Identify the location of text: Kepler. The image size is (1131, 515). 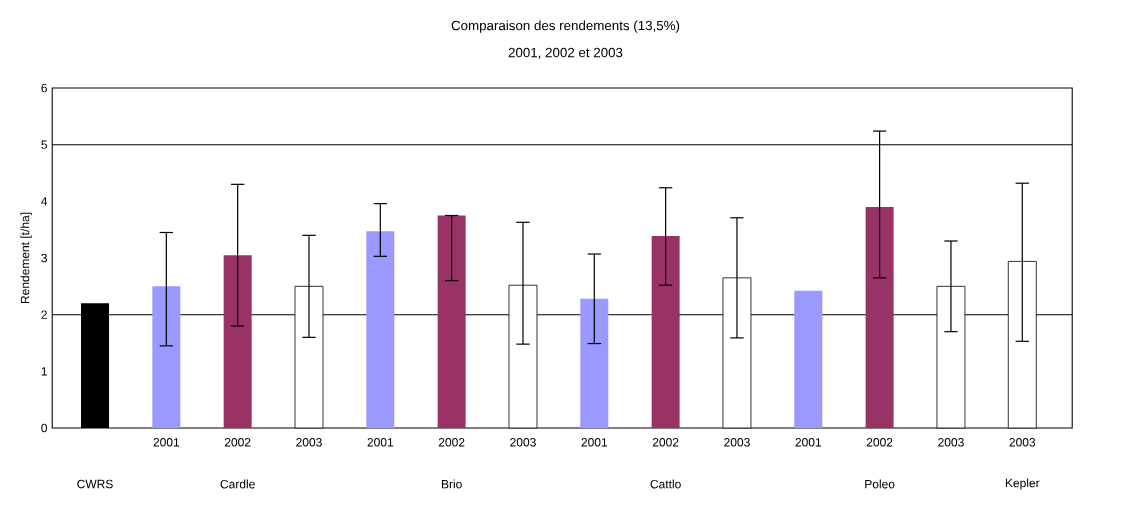
(1022, 484).